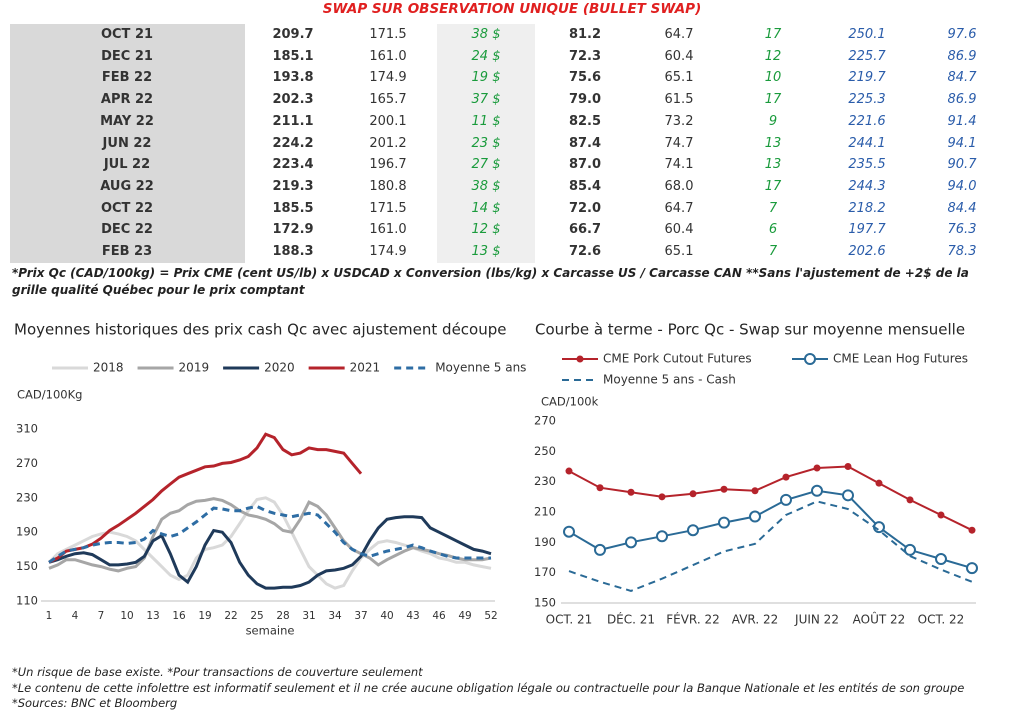 Image resolution: width=1024 pixels, height=721 pixels. What do you see at coordinates (388, 143) in the screenshot?
I see `cell: 201.2` at bounding box center [388, 143].